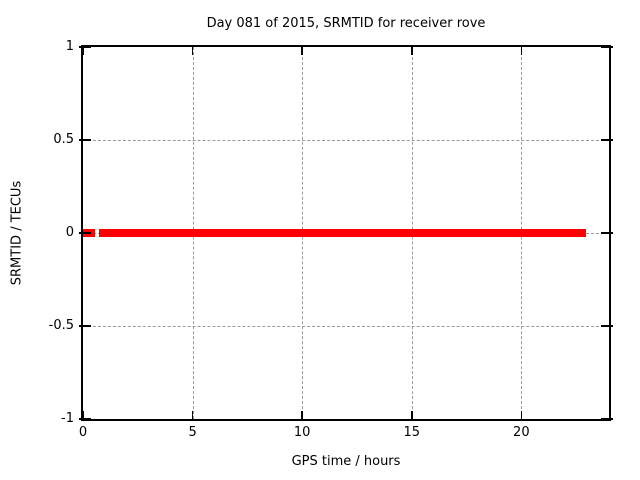 The width and height of the screenshot is (640, 480). I want to click on x-tick-label: 10, so click(302, 432).